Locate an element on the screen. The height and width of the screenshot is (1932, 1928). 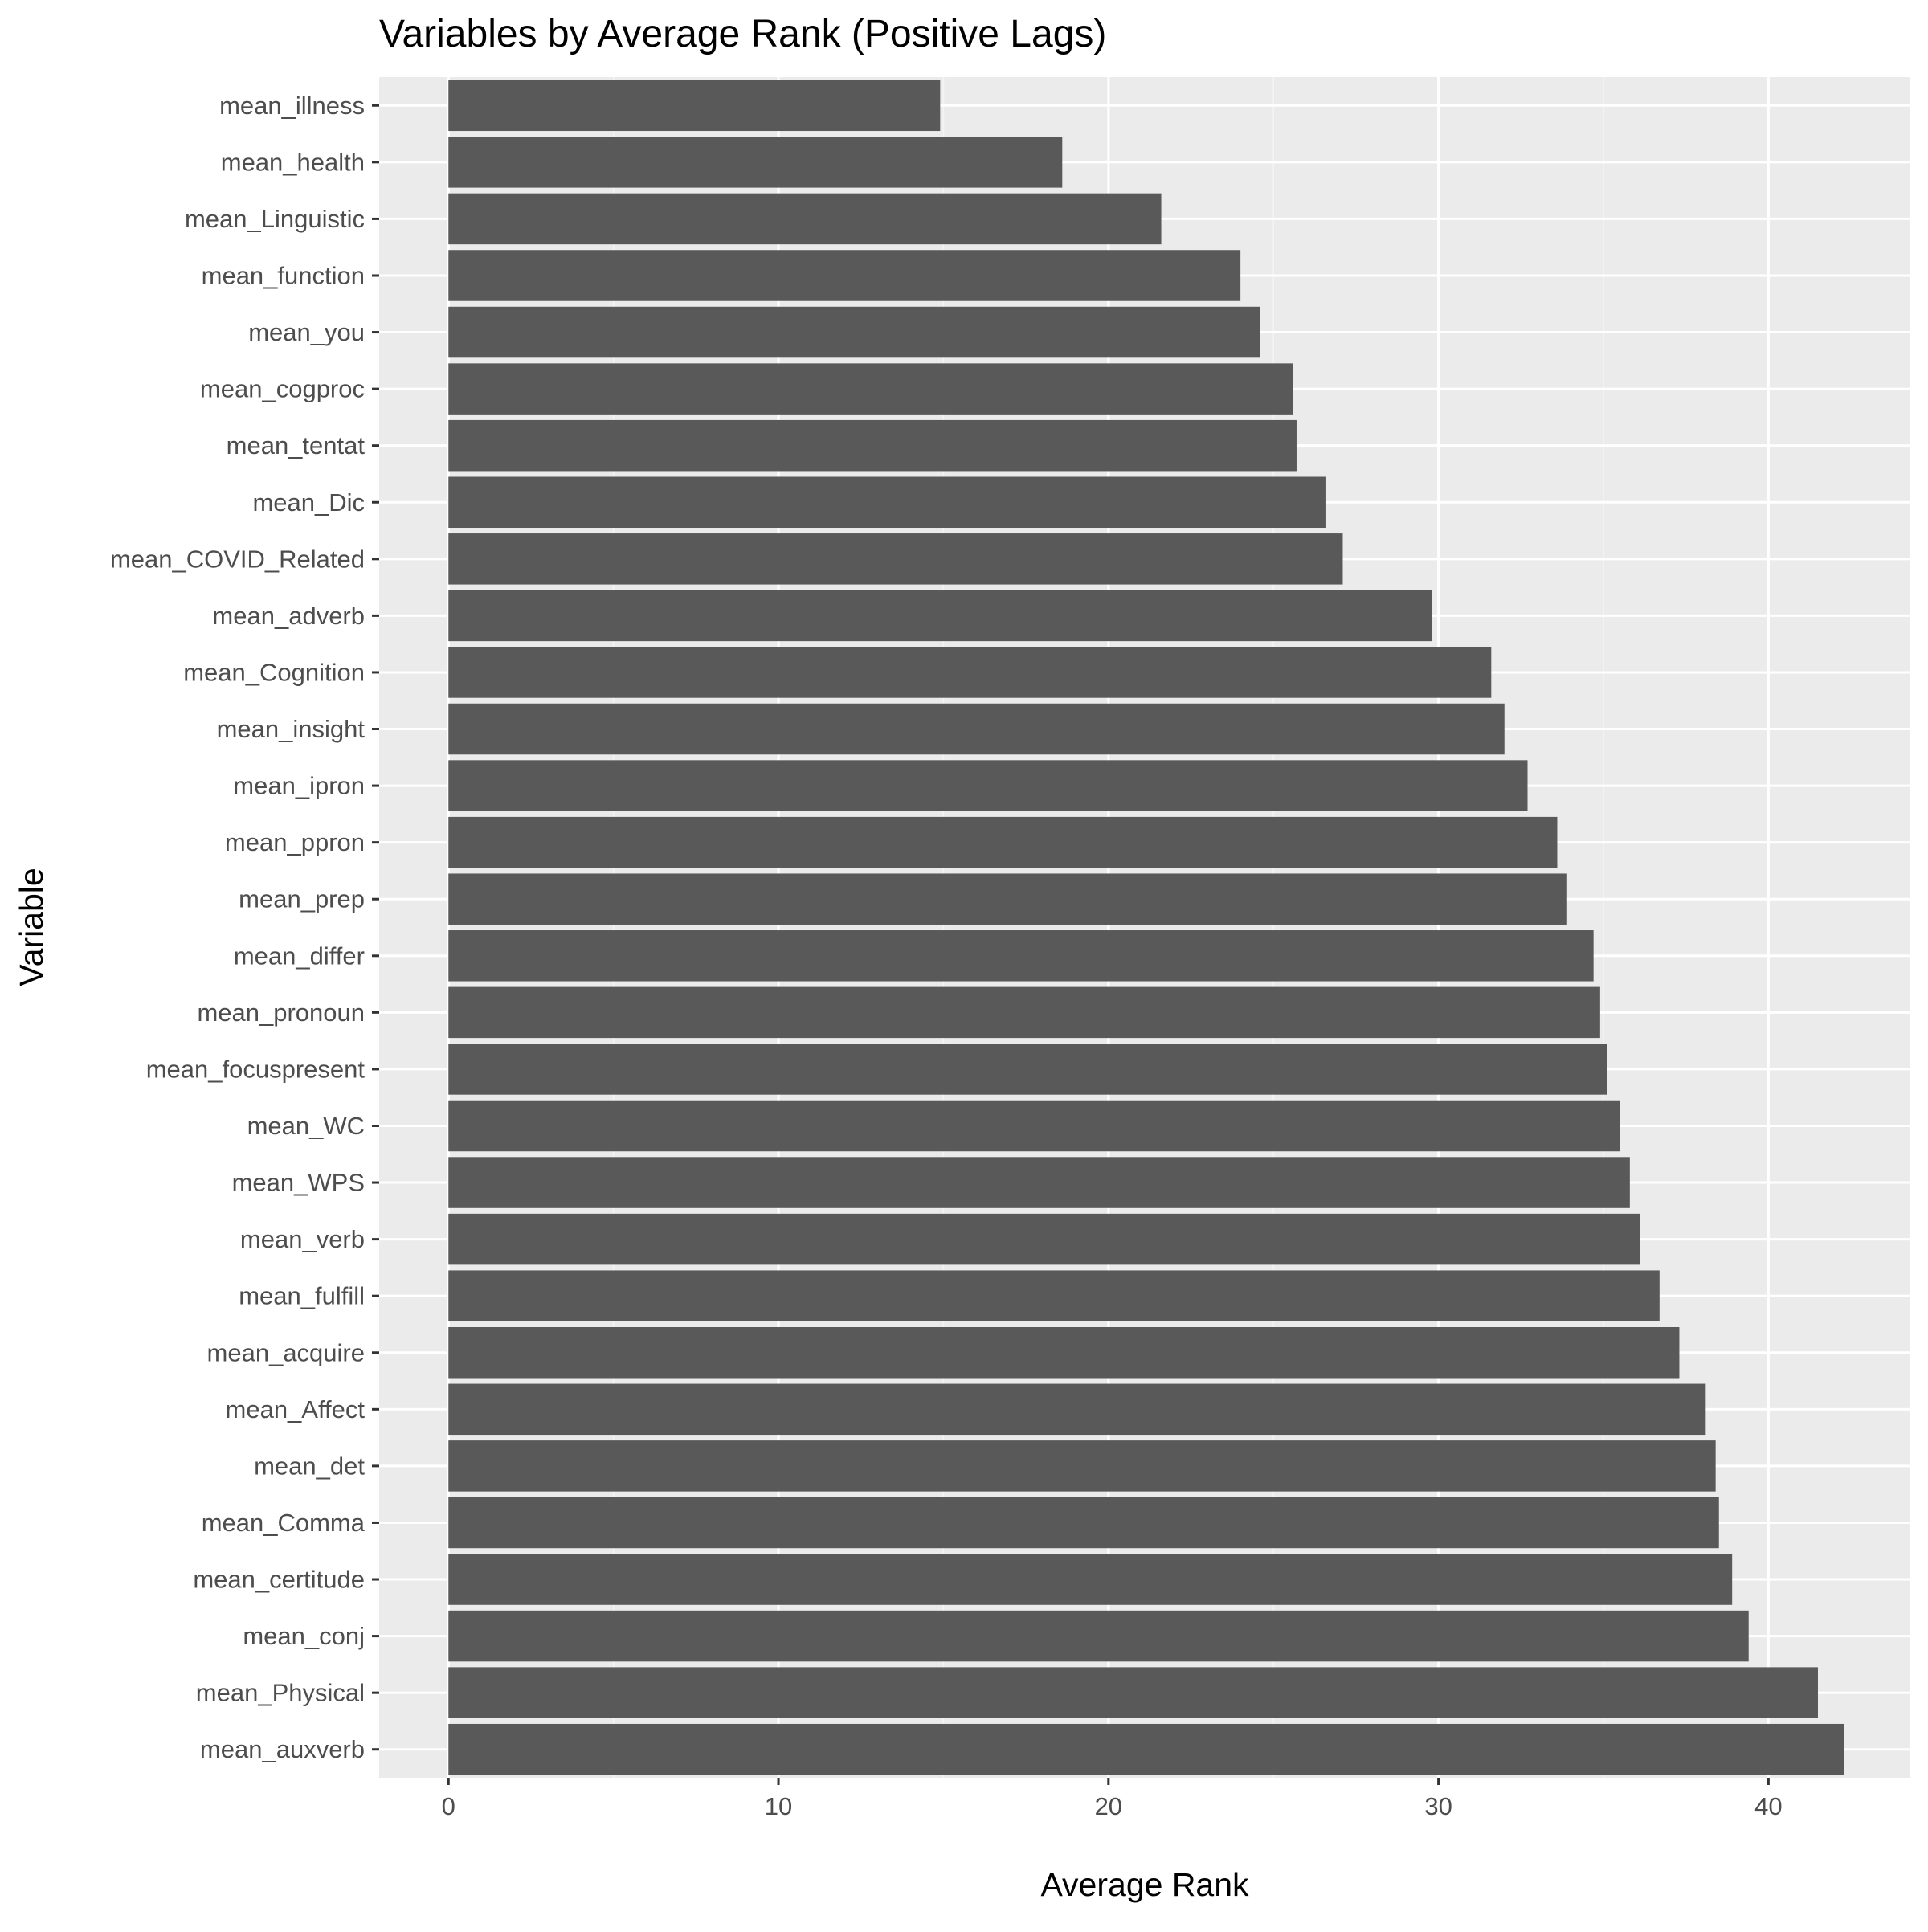
y-tick-label: mean_conj is located at coordinates (304, 1636).